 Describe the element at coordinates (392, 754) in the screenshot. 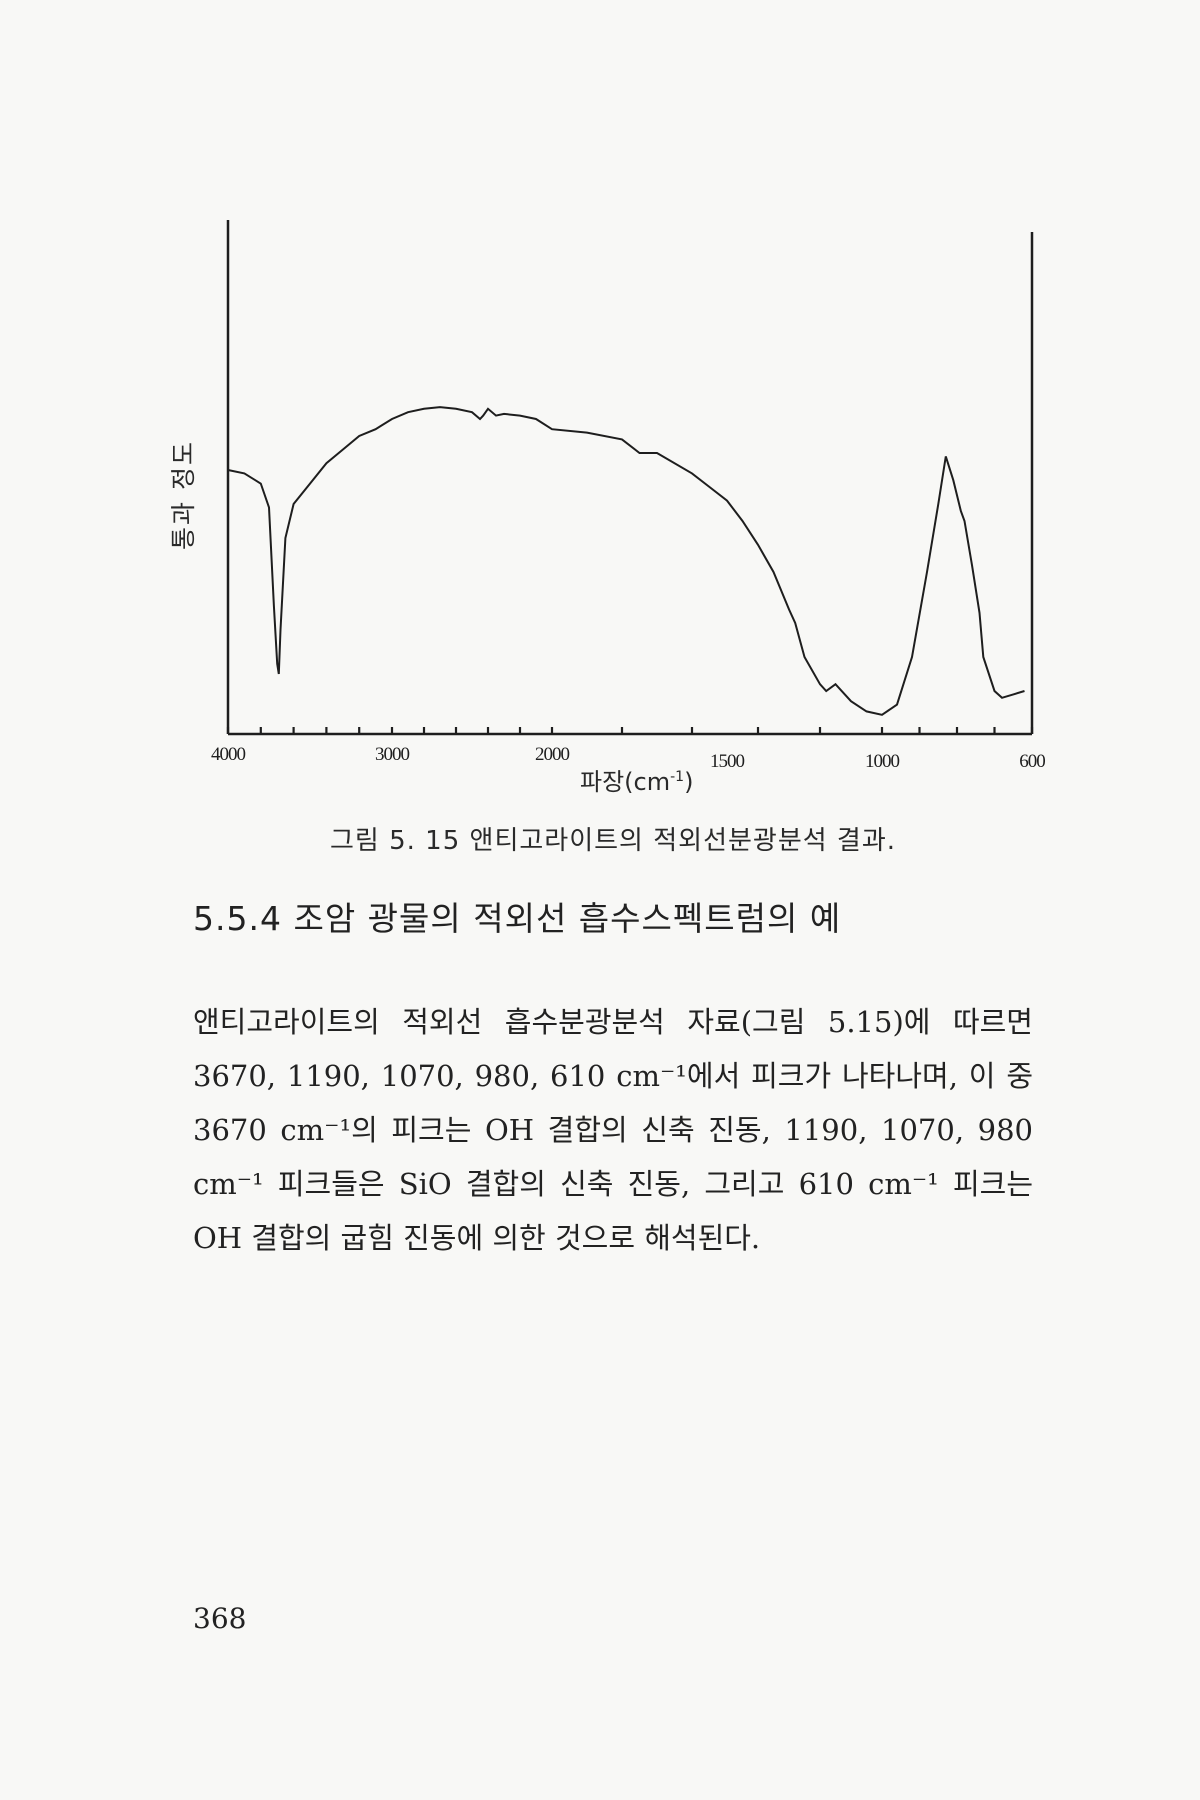

I see `x-tick-label: 3000` at that location.